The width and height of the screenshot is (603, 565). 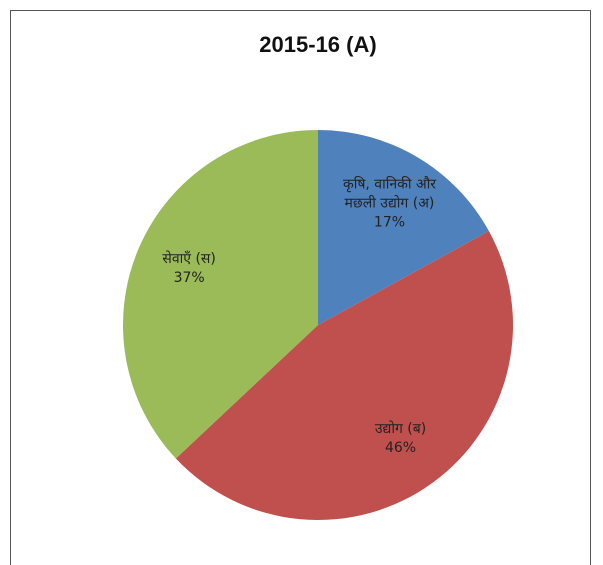 I want to click on slice-label: कृषि, वानिकी और मछली उद्योग (अ) 17%, so click(x=389, y=204).